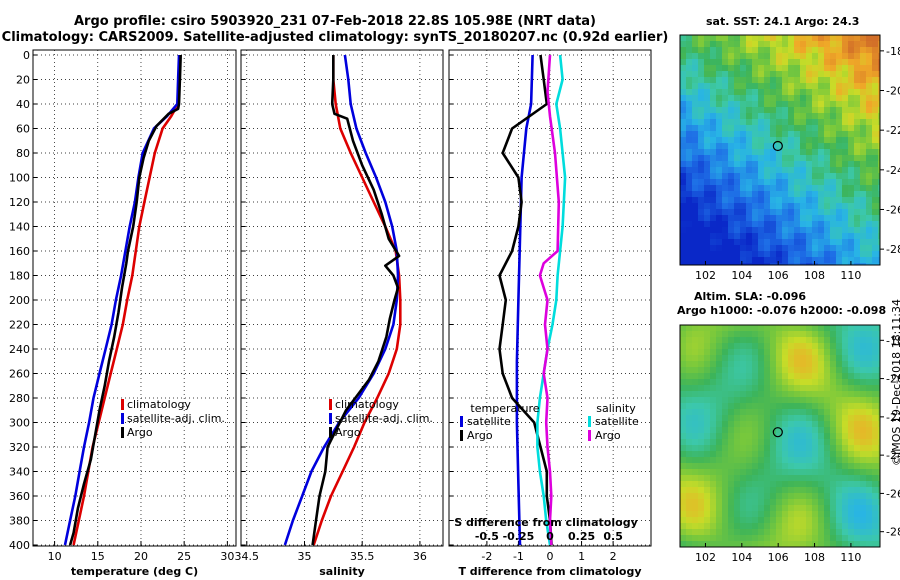 The width and height of the screenshot is (900, 580). What do you see at coordinates (616, 408) in the screenshot?
I see `legend-title-salinity: salinity` at bounding box center [616, 408].